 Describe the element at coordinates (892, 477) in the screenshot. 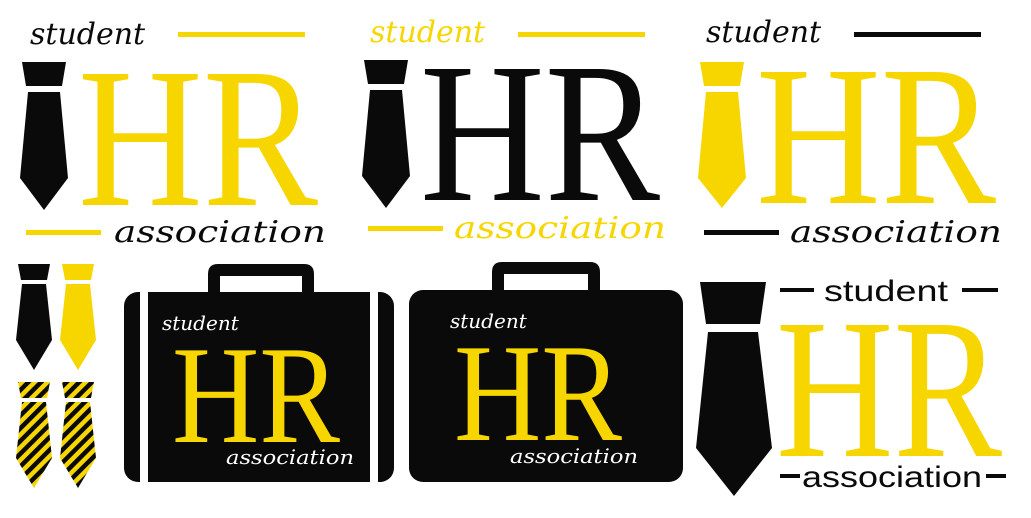

I see `logo-6-association-text: association` at that location.